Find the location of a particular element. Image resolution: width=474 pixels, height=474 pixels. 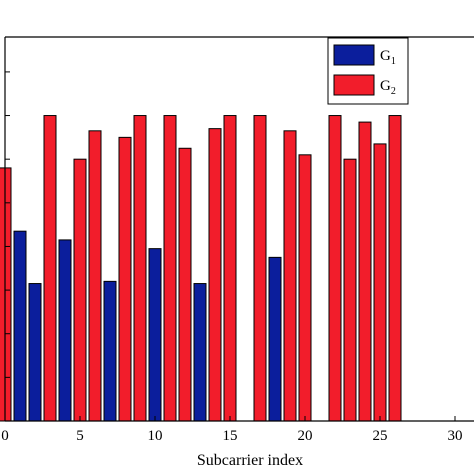

x-tick-label: 15 is located at coordinates (230, 436).